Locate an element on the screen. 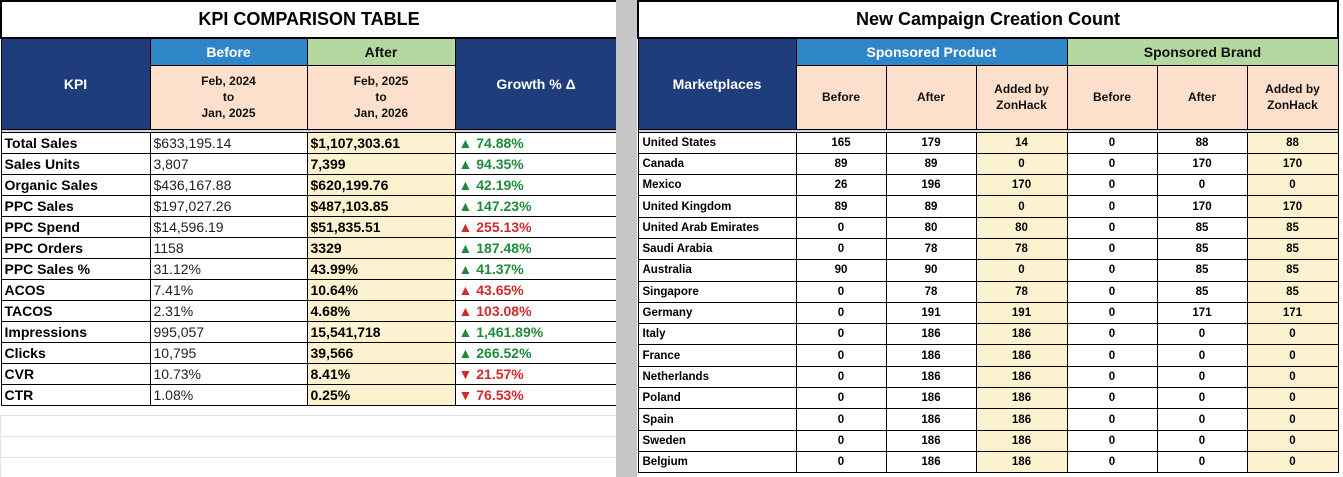  kpi-row: Sales Units 3,807 7,399 ▲ 94.35% is located at coordinates (309, 163).